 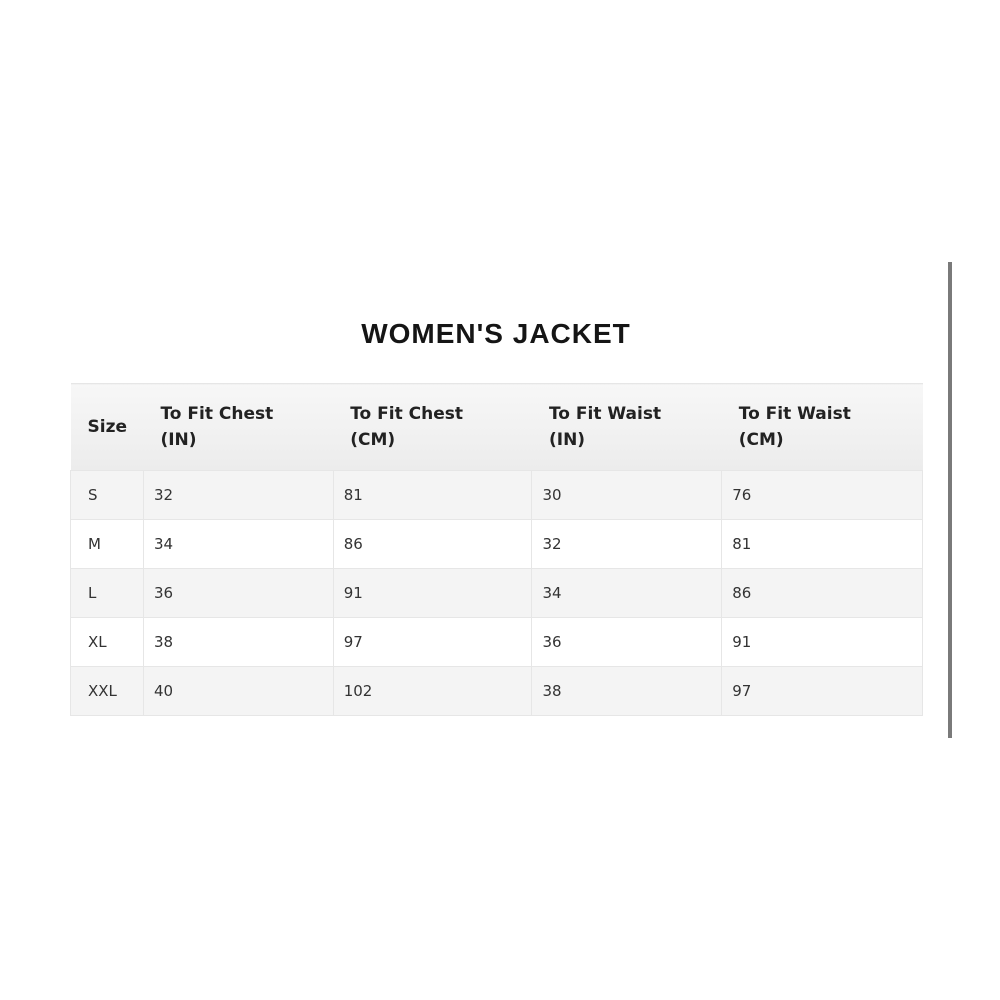 What do you see at coordinates (627, 495) in the screenshot?
I see `table-cell: 30` at bounding box center [627, 495].